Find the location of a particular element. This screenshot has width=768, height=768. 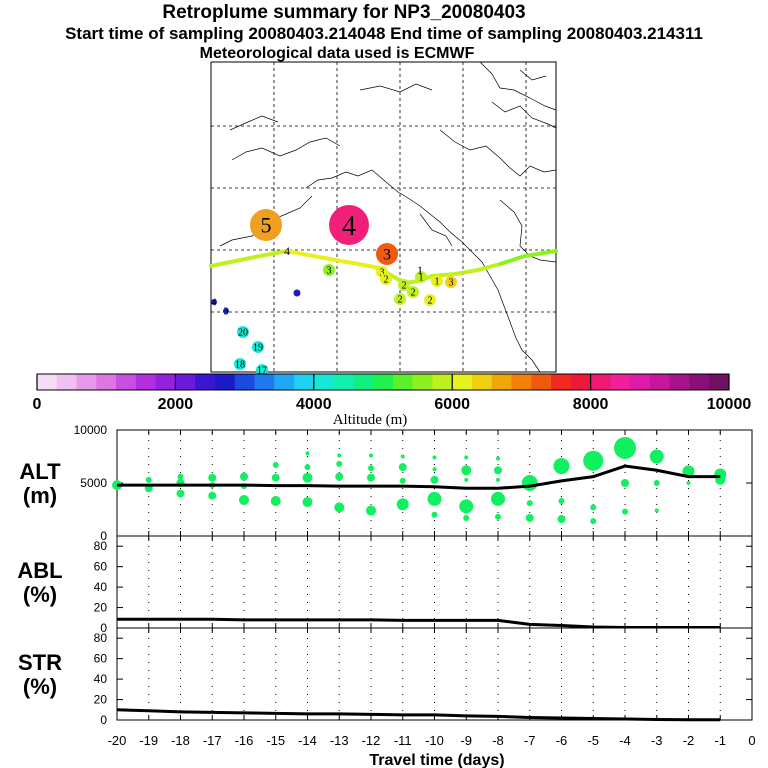

x-tick-label: -16 is located at coordinates (244, 740).